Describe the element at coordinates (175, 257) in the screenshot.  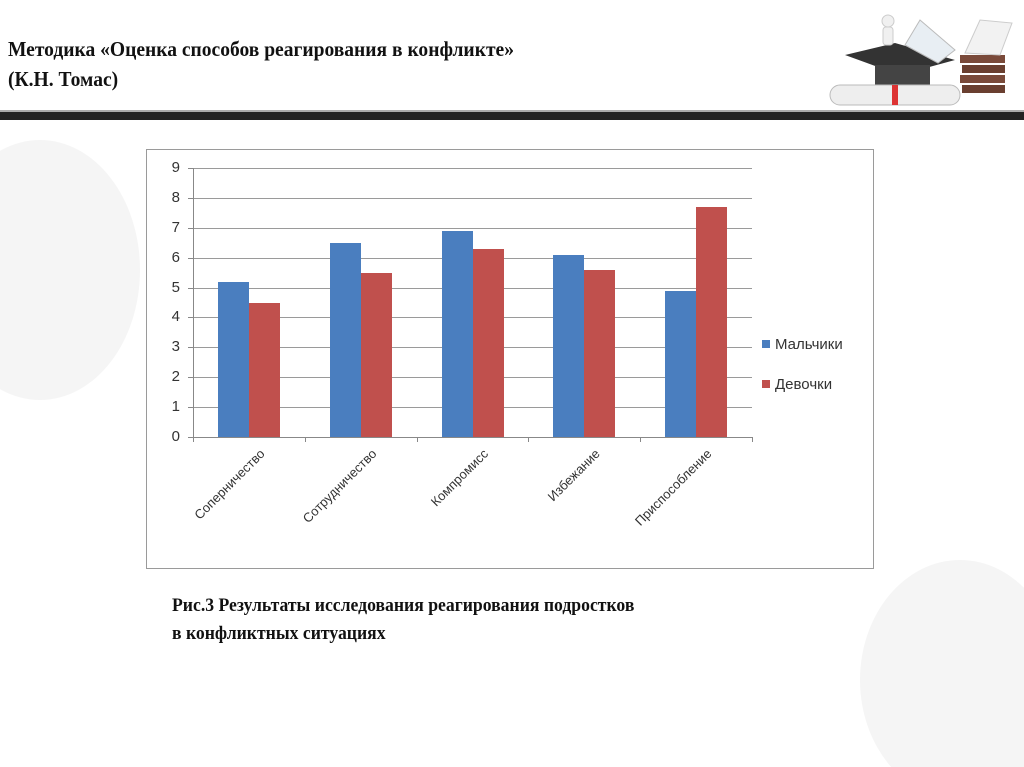
I see `y-tick-label: 6` at that location.